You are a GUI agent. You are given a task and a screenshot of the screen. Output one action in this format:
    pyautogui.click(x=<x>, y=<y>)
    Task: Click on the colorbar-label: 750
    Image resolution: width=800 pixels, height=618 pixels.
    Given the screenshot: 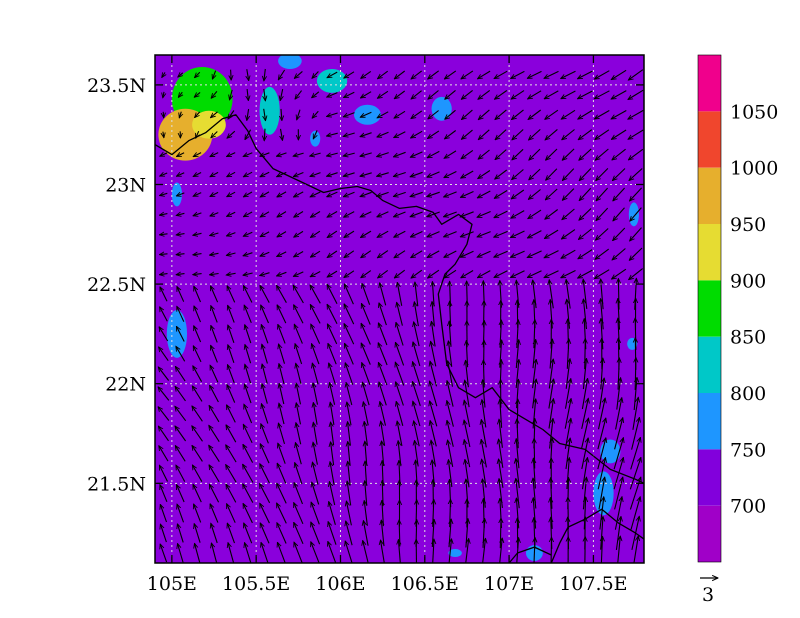 What is the action you would take?
    pyautogui.click(x=748, y=450)
    